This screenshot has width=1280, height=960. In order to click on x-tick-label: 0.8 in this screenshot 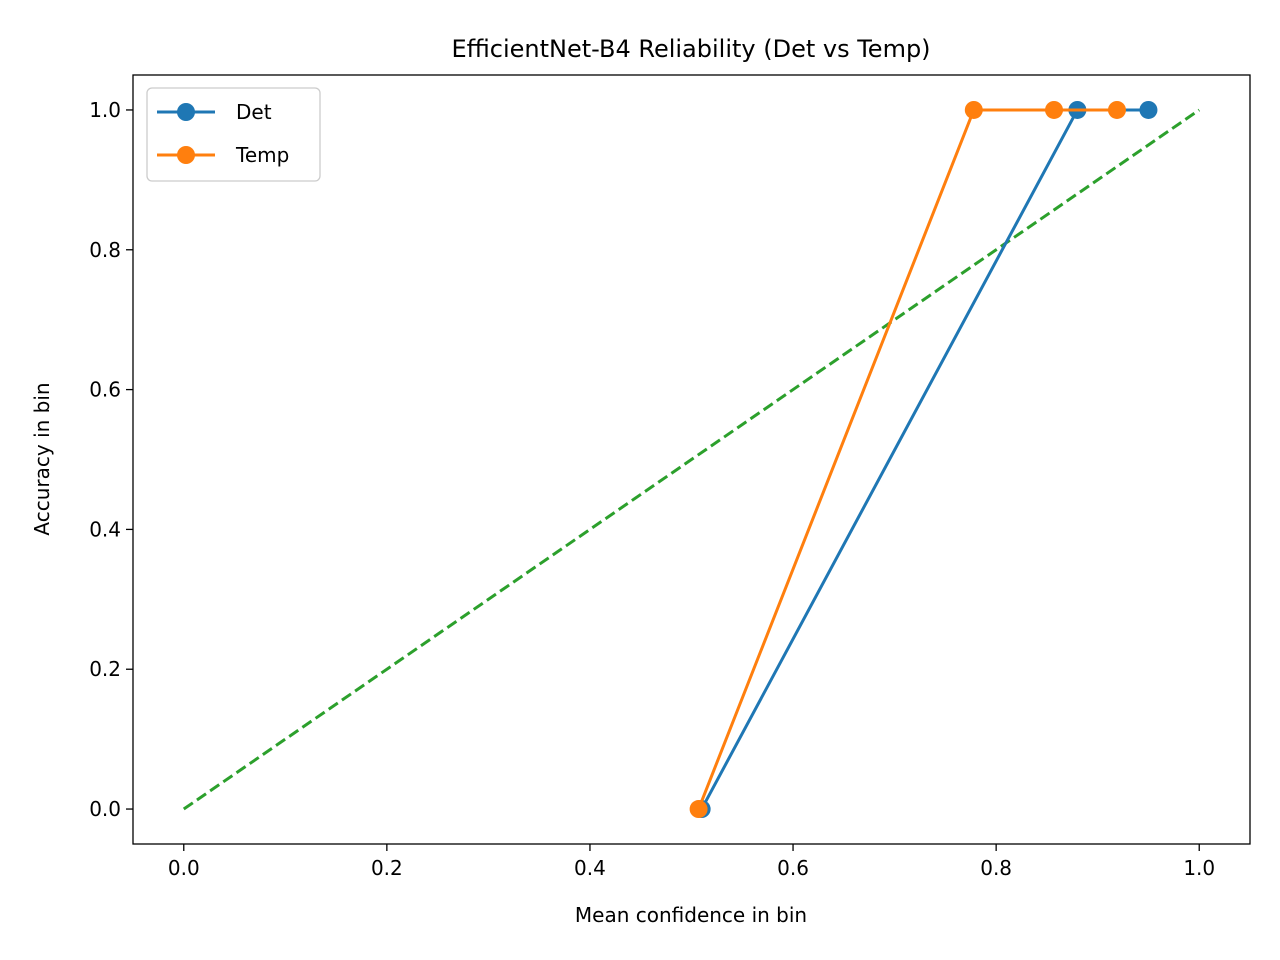, I will do `click(996, 868)`.